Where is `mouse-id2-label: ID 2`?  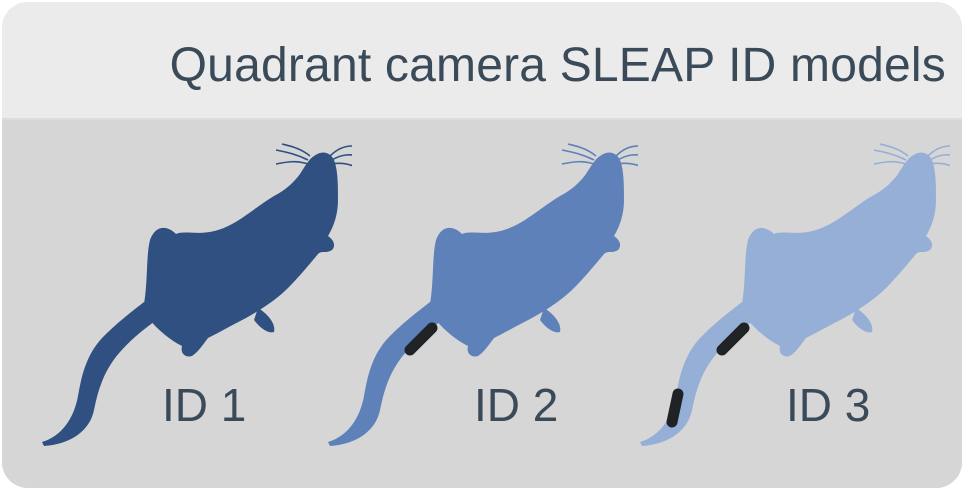 mouse-id2-label: ID 2 is located at coordinates (516, 405).